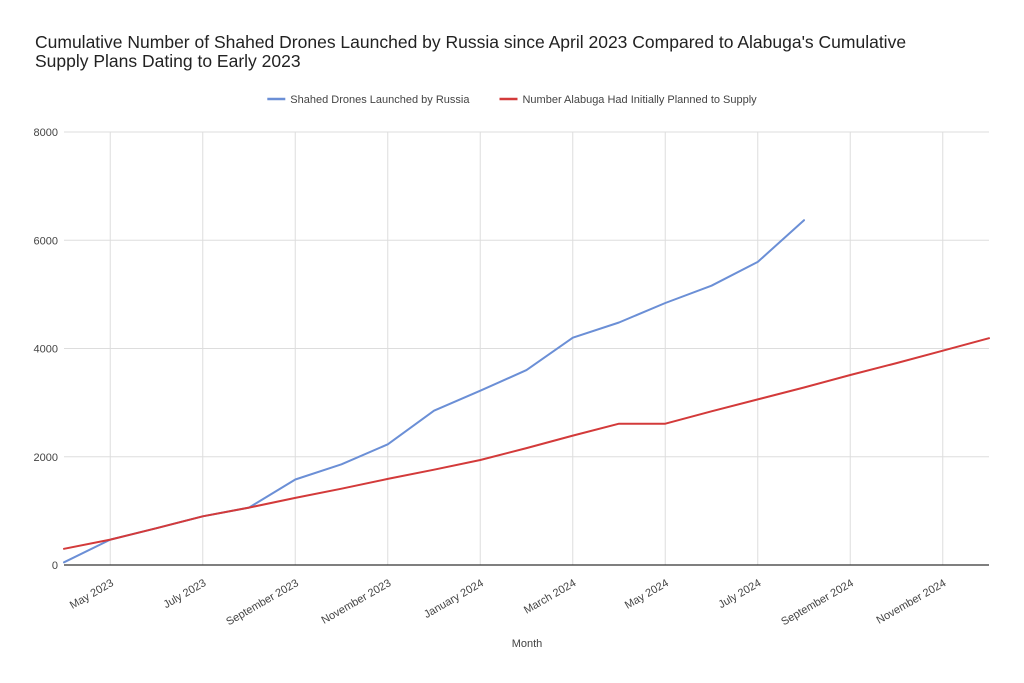 This screenshot has height=683, width=1024. Describe the element at coordinates (184, 594) in the screenshot. I see `x-tick-label: July 2023` at that location.